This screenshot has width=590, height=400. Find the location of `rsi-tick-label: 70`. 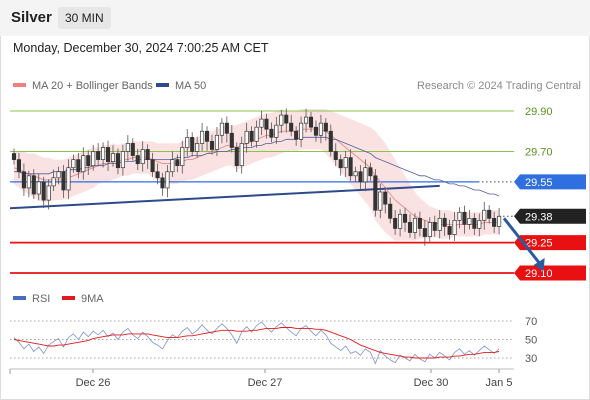

rsi-tick-label: 70 is located at coordinates (531, 322).